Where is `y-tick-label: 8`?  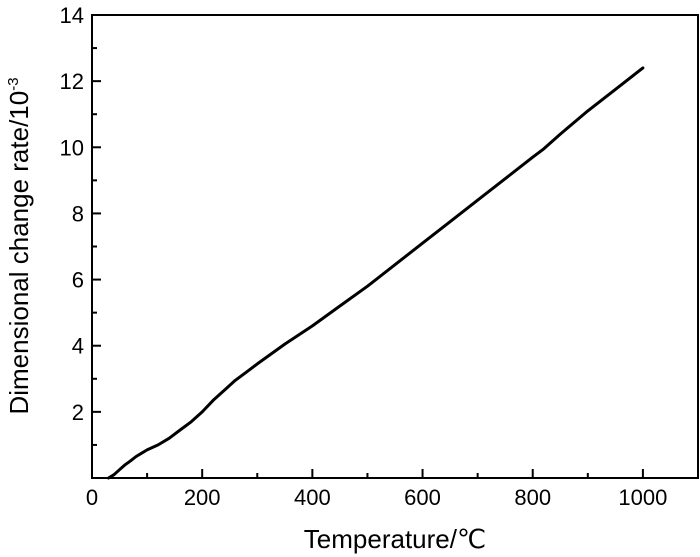 y-tick-label: 8 is located at coordinates (78, 213).